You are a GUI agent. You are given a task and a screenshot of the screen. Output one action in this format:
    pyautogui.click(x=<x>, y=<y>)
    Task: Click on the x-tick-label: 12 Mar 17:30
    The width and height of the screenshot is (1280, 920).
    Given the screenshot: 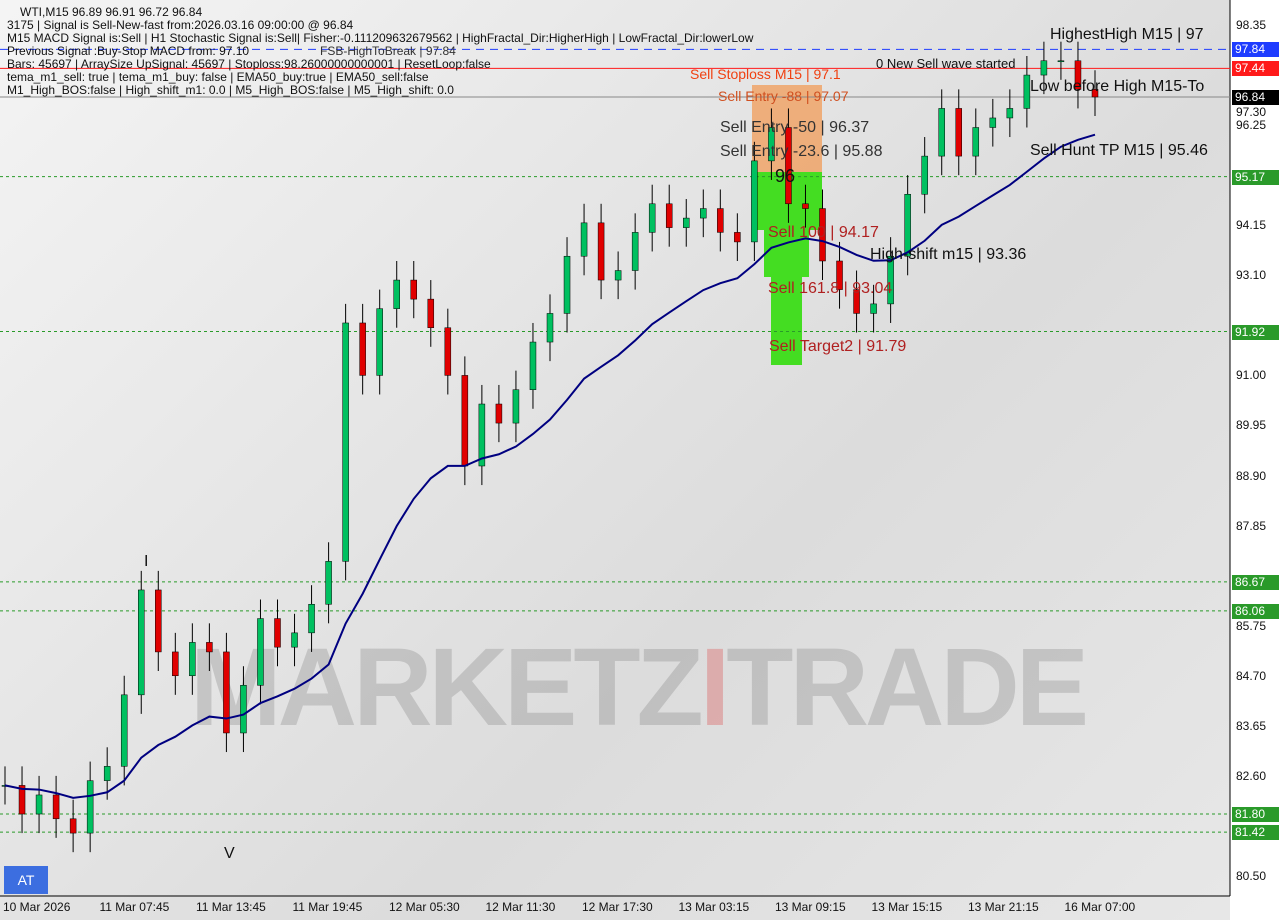 What is the action you would take?
    pyautogui.click(x=617, y=907)
    